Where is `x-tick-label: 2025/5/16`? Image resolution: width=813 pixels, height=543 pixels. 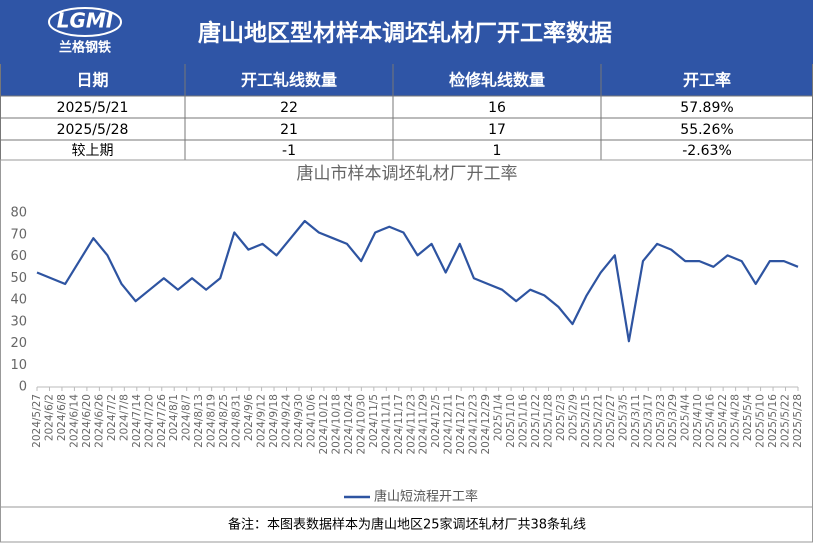 x-tick-label: 2025/5/16 is located at coordinates (773, 421).